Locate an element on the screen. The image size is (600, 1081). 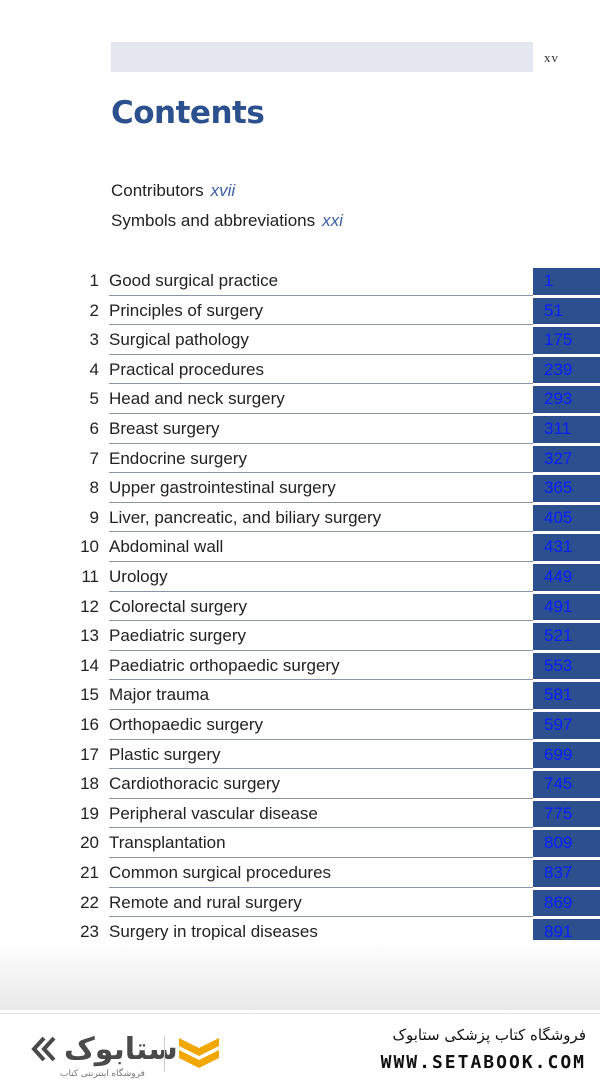
chapter-page: 311 is located at coordinates (558, 428).